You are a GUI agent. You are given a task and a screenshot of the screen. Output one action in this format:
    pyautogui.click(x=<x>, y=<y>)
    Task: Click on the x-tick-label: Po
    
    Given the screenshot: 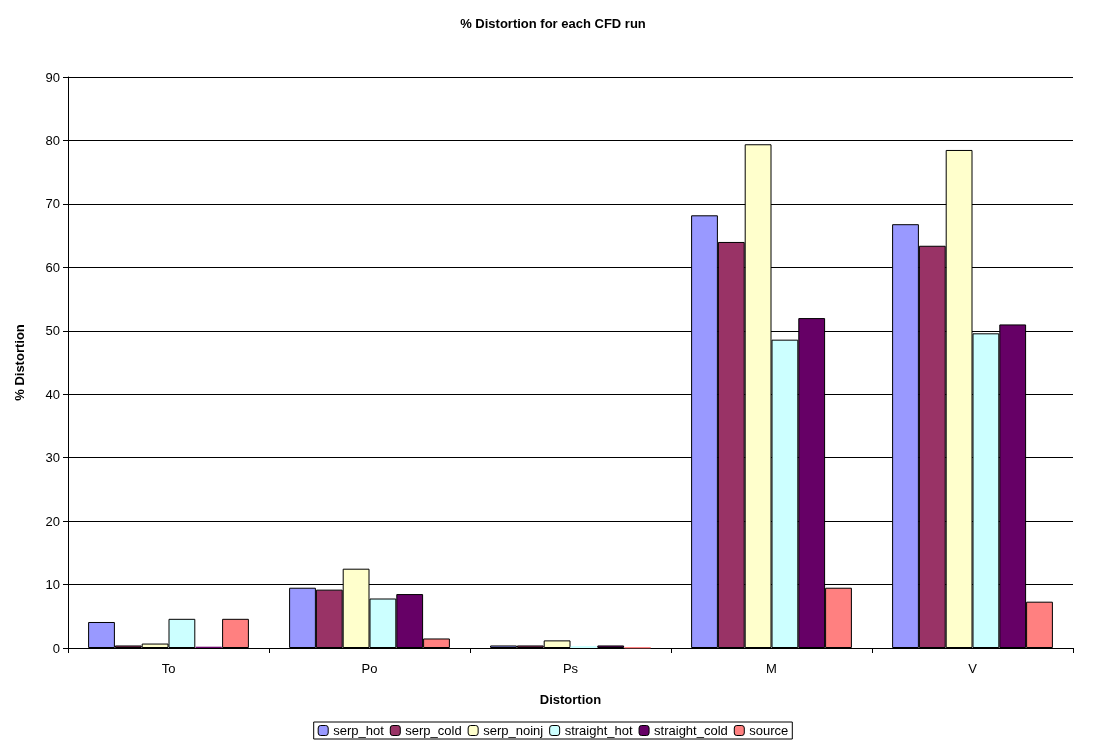 What is the action you would take?
    pyautogui.click(x=369, y=668)
    